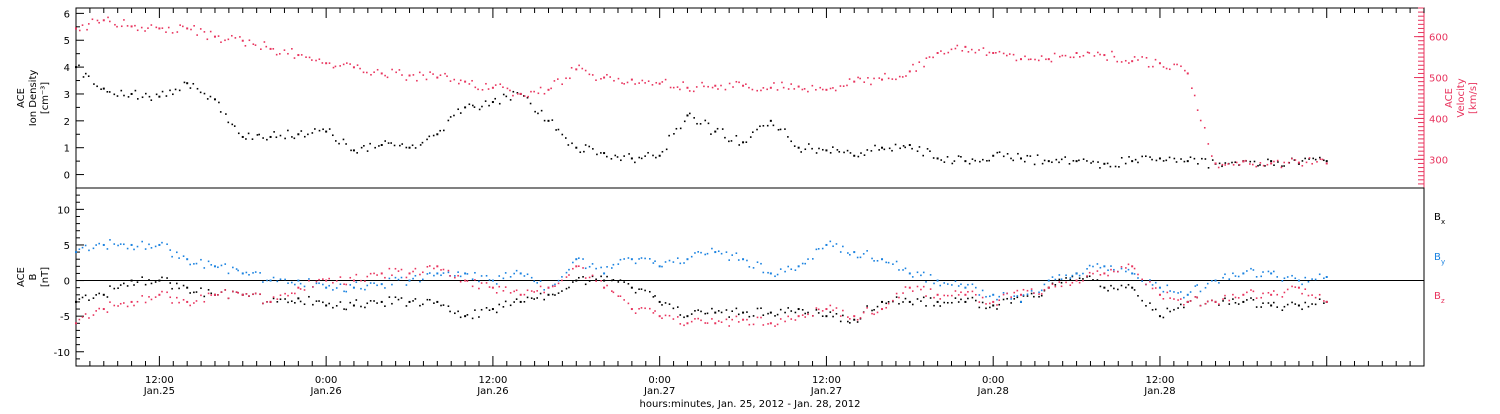 This screenshot has width=1500, height=414. What do you see at coordinates (45, 98) in the screenshot?
I see `density-axis-label-line-3: [cm⁻³]` at bounding box center [45, 98].